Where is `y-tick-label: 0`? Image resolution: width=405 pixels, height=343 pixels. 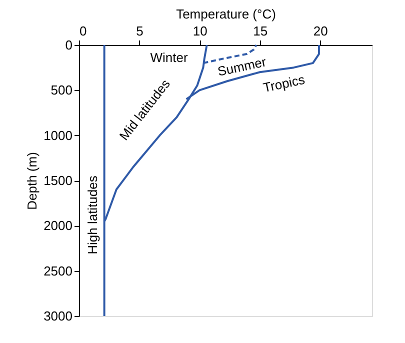
y-tick-label: 0 is located at coordinates (68, 45).